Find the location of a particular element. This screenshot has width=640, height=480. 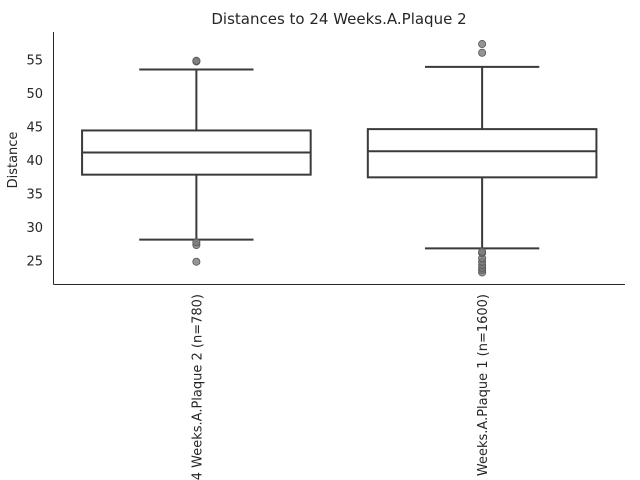

y-tick-label: 40 is located at coordinates (34, 161).